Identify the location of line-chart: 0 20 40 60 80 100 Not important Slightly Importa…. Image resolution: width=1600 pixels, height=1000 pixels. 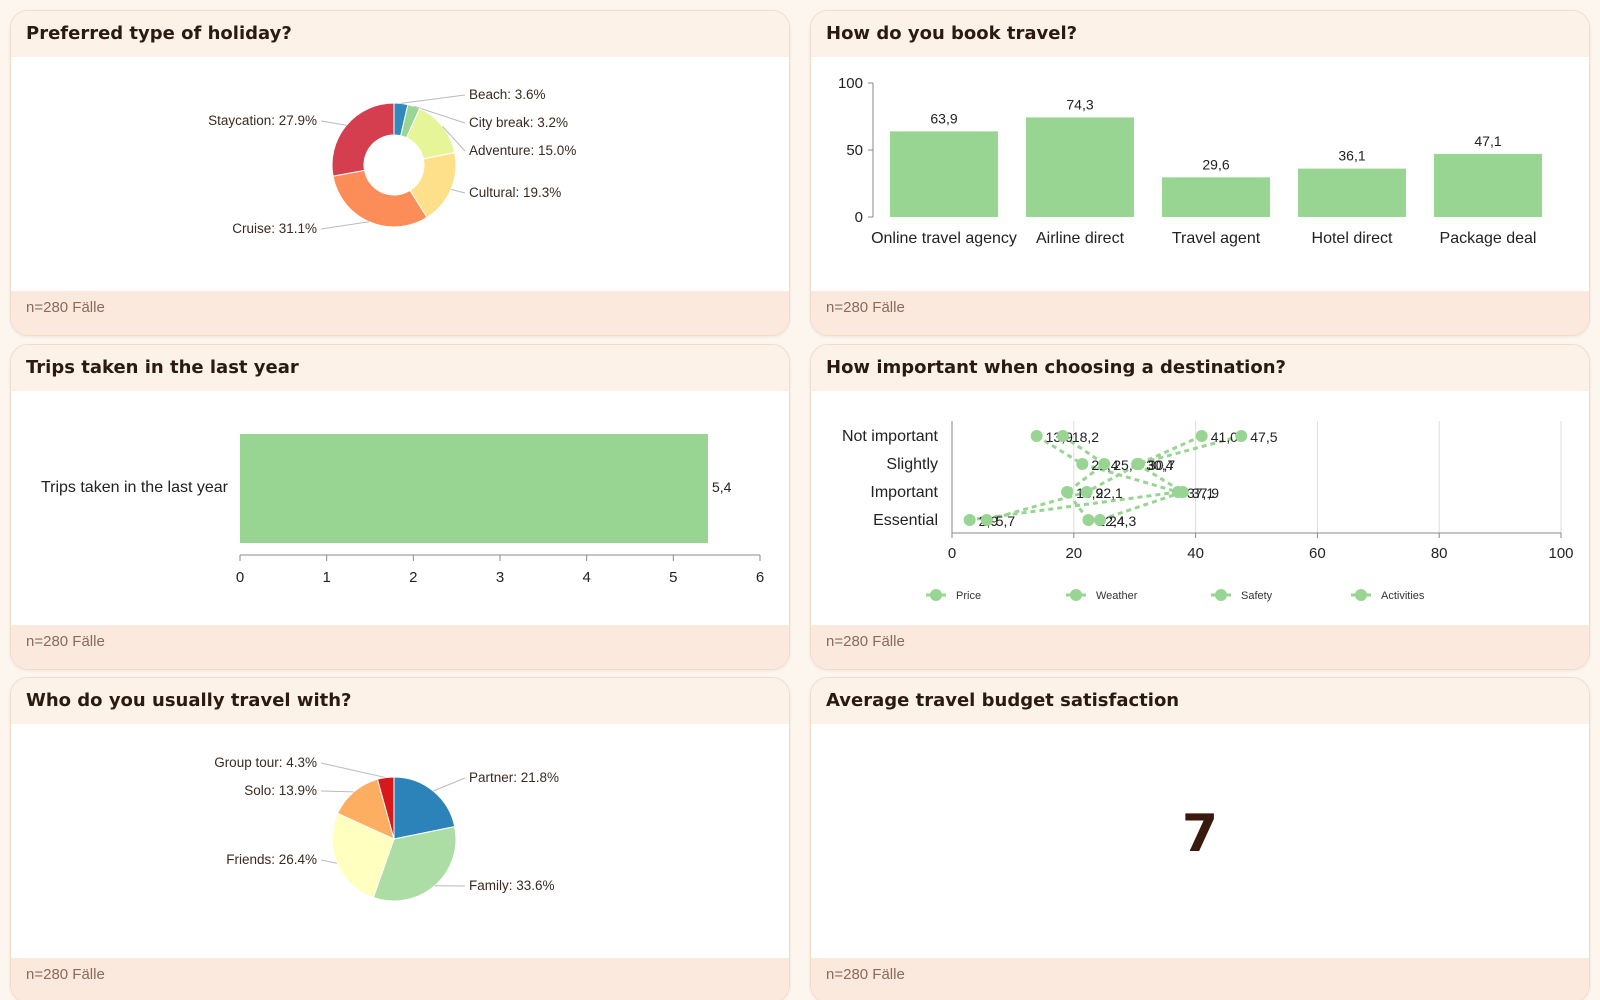
(1208, 511).